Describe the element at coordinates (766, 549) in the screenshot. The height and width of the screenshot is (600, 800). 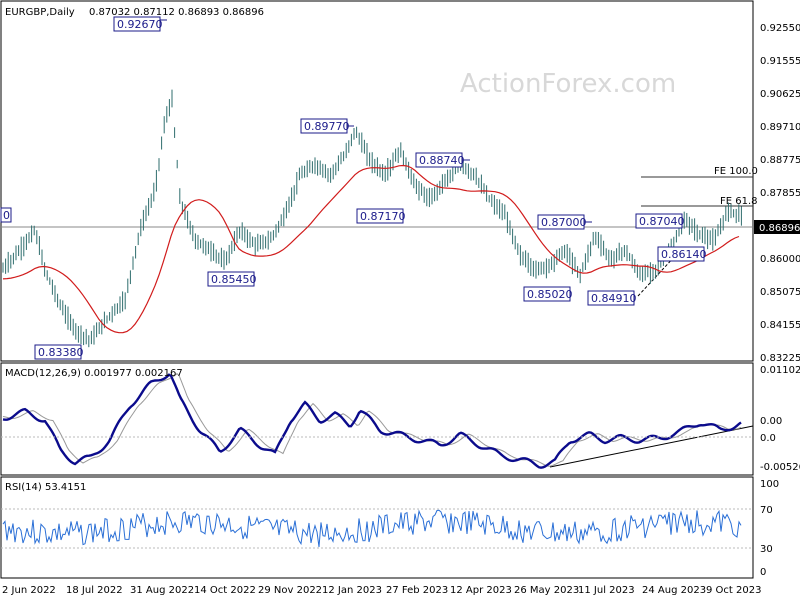
I see `rsi-tick: 30` at that location.